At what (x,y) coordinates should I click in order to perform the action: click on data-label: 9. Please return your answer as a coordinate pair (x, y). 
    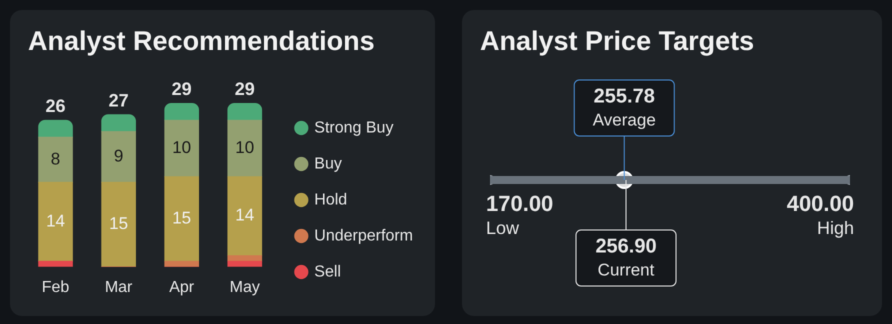
    Looking at the image, I should click on (119, 156).